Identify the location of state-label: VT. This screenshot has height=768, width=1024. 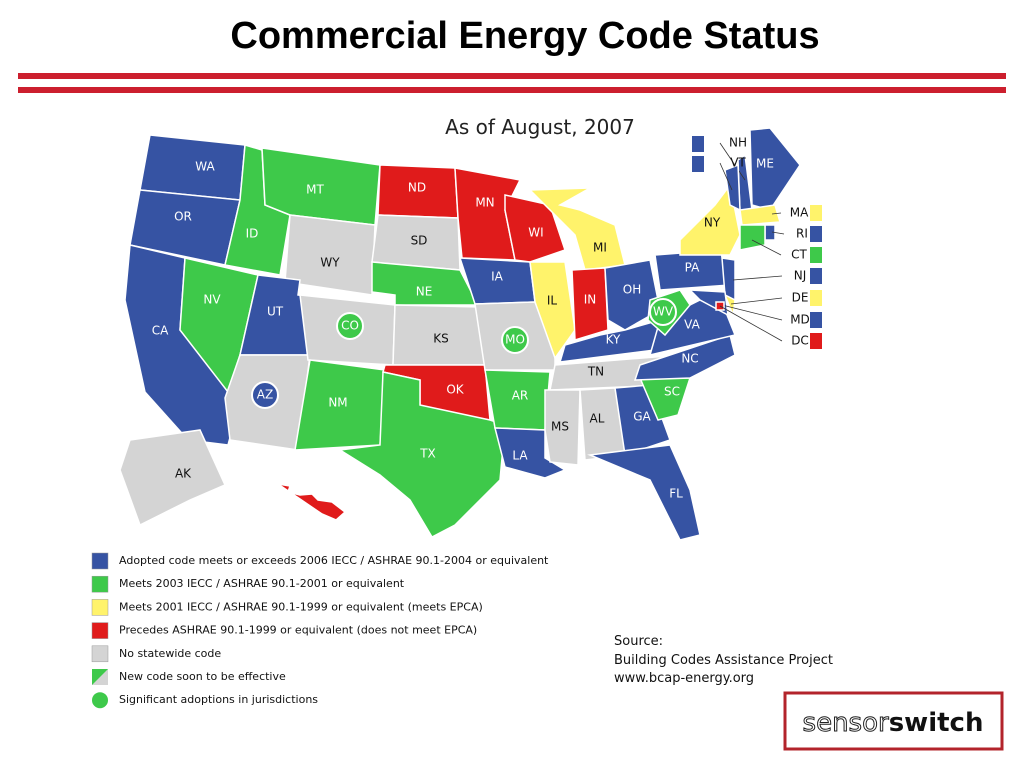
(738, 163).